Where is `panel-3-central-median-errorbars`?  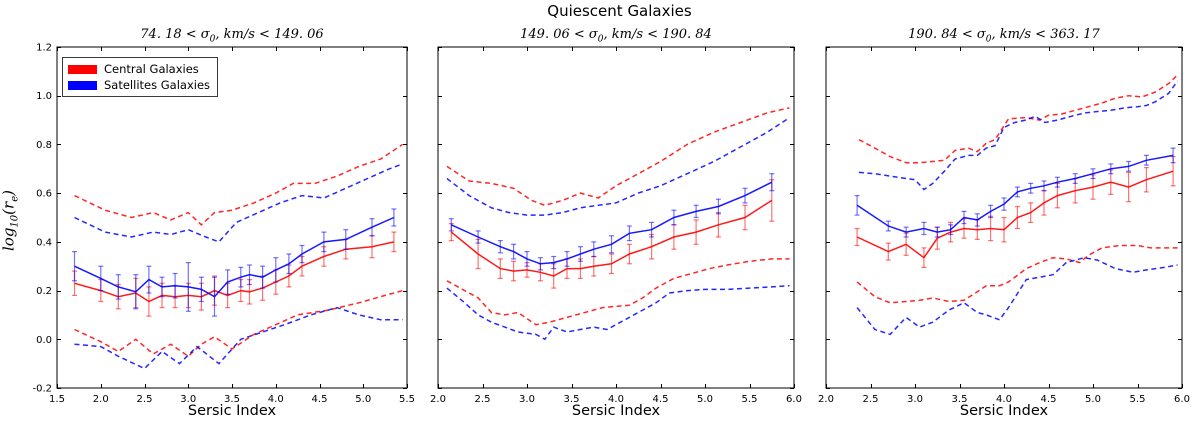 panel-3-central-median-errorbars is located at coordinates (1015, 212).